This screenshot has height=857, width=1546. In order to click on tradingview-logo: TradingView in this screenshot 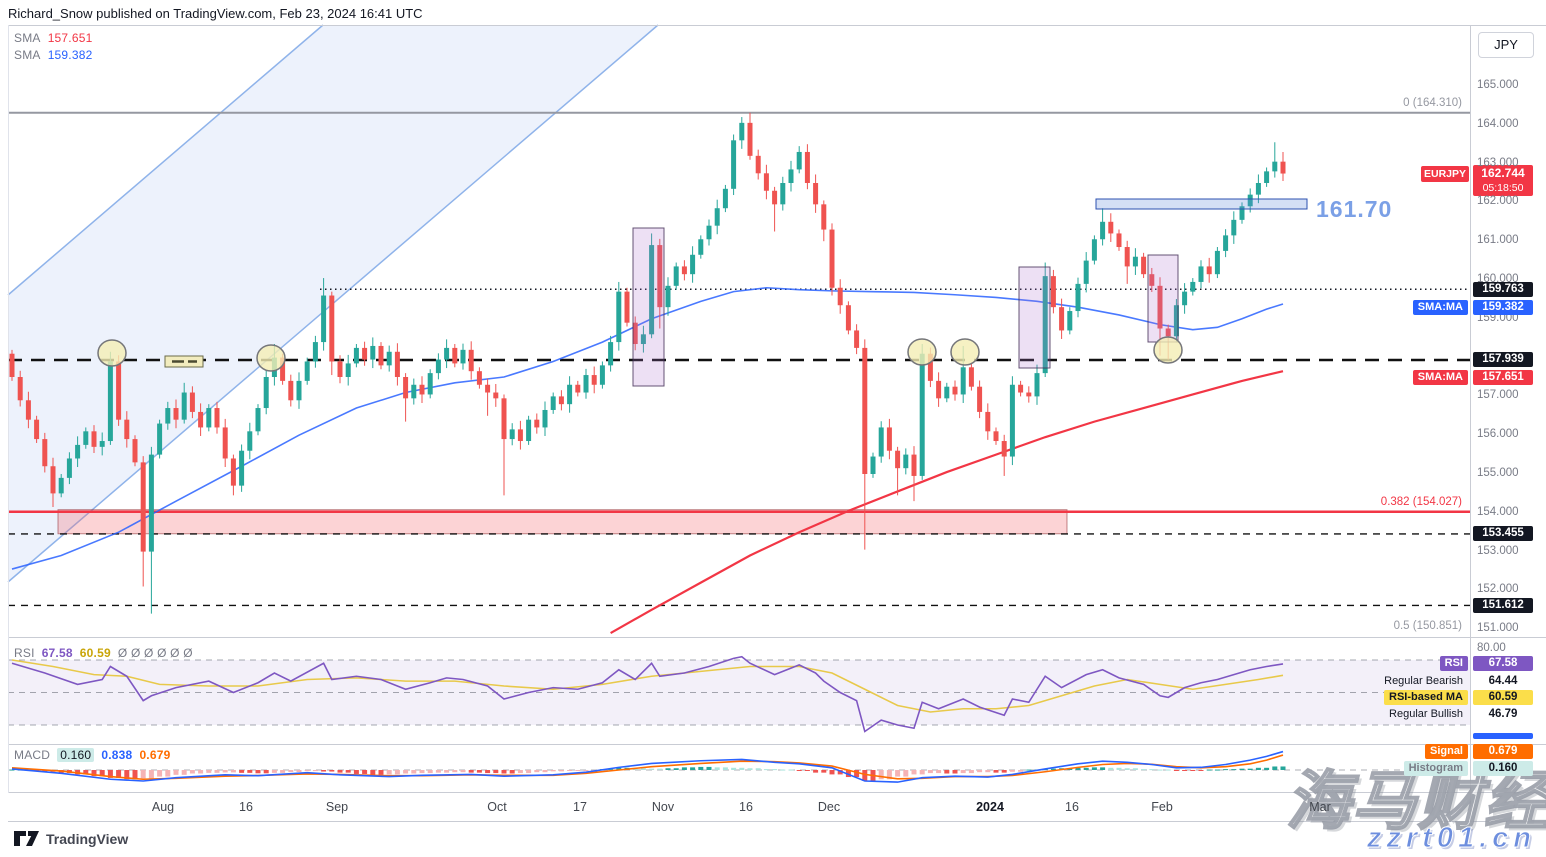, I will do `click(71, 838)`.